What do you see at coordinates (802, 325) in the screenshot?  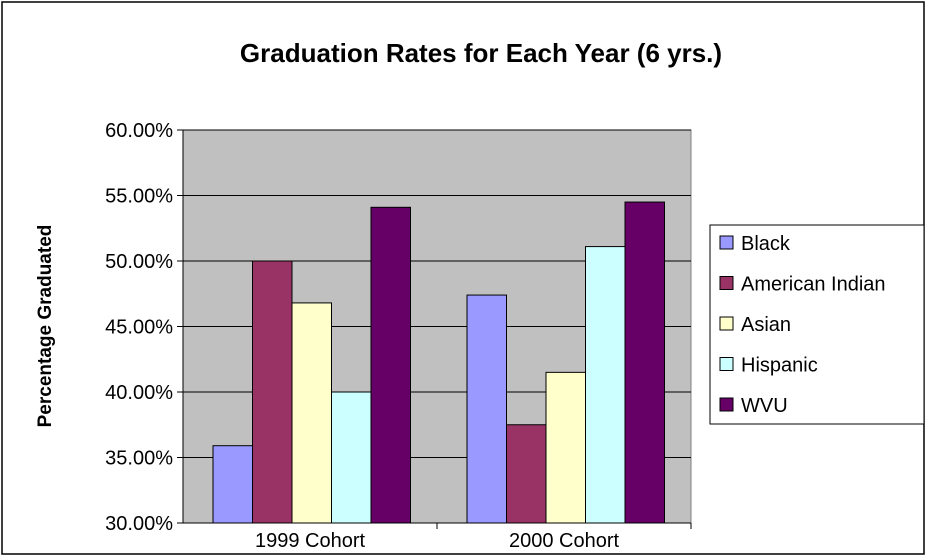 I see `legend: Black American Indian Asian Hispanic WVU` at bounding box center [802, 325].